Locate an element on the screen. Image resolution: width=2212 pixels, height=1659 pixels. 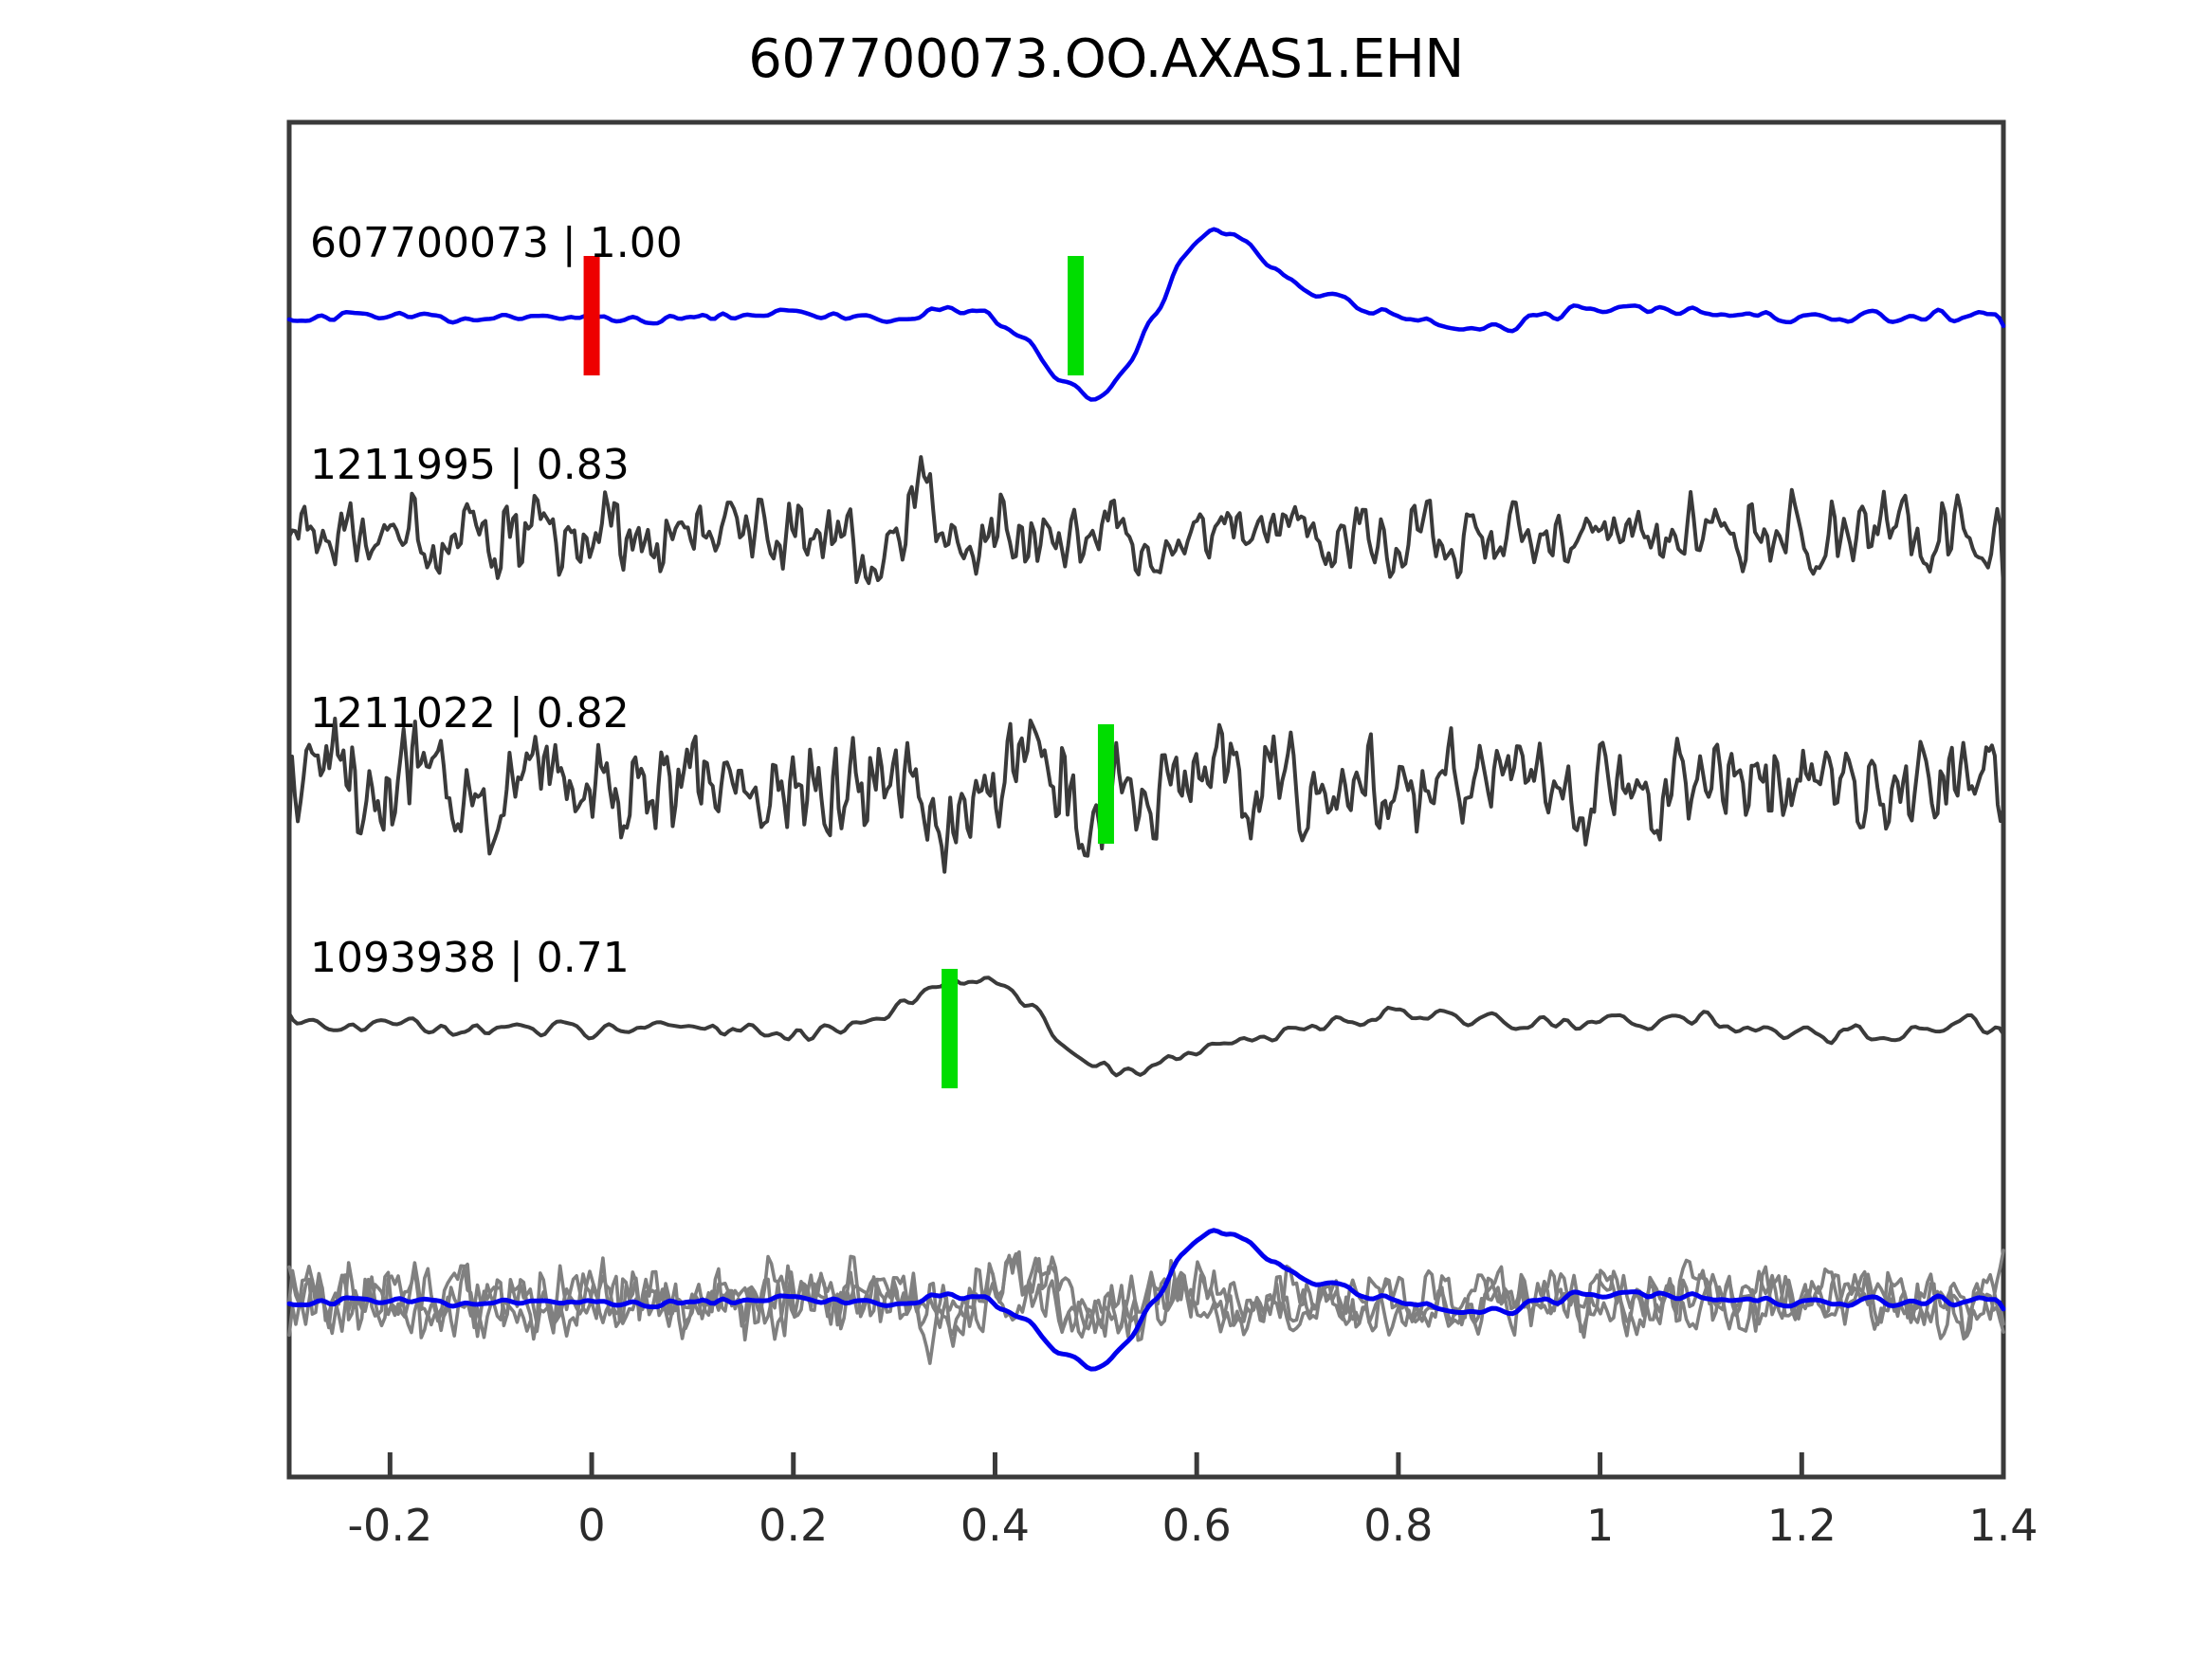
page-title: 607700073.OO.AXAS1.EHN is located at coordinates (1106, 59).